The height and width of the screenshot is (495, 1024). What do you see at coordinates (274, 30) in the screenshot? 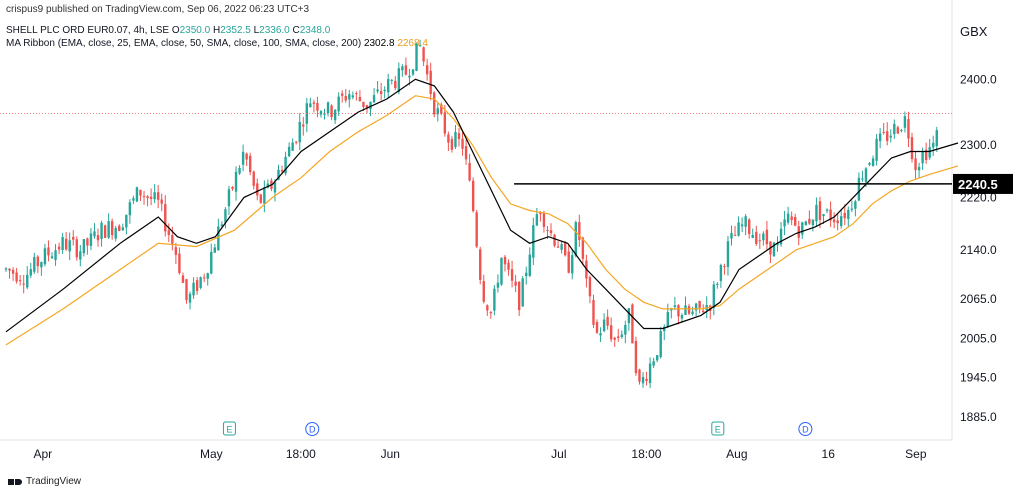
I see `ohlc-value-l: 2336.0` at bounding box center [274, 30].